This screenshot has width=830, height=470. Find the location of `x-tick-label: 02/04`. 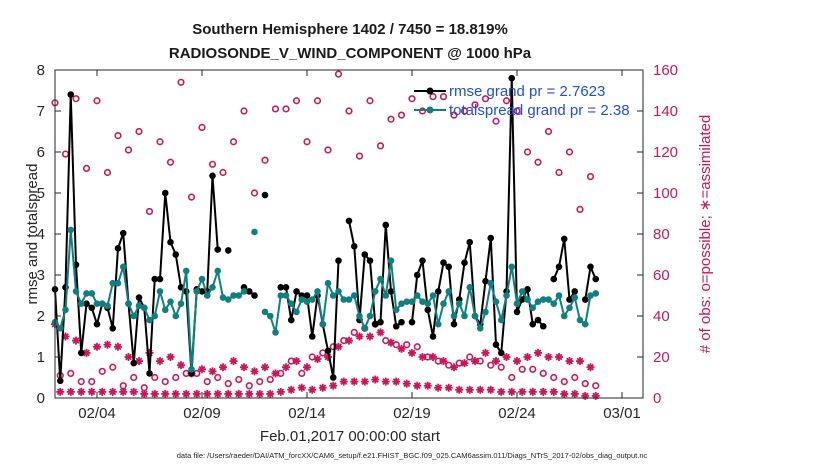

x-tick-label: 02/04 is located at coordinates (97, 413).